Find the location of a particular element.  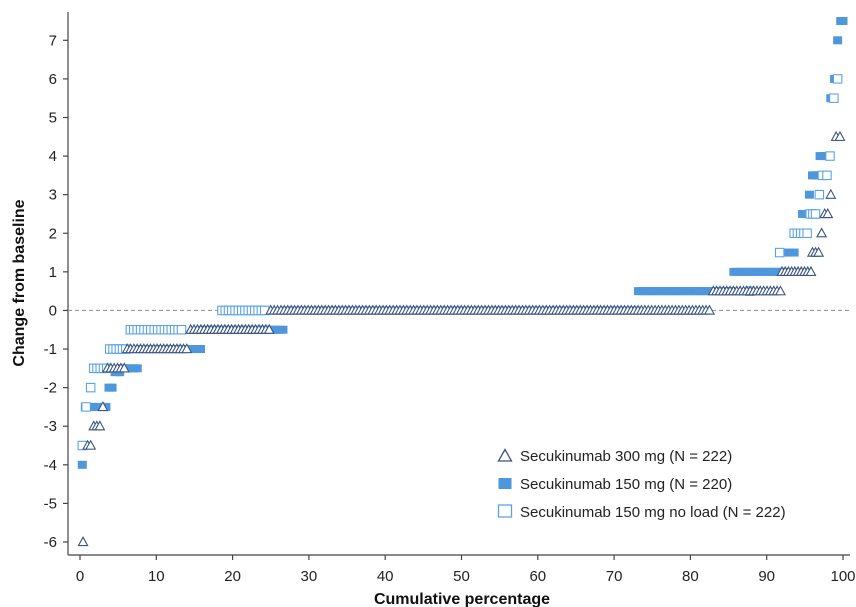

legend-item-300mg: Secukinumab 300 mg (N = 222) is located at coordinates (614, 456).